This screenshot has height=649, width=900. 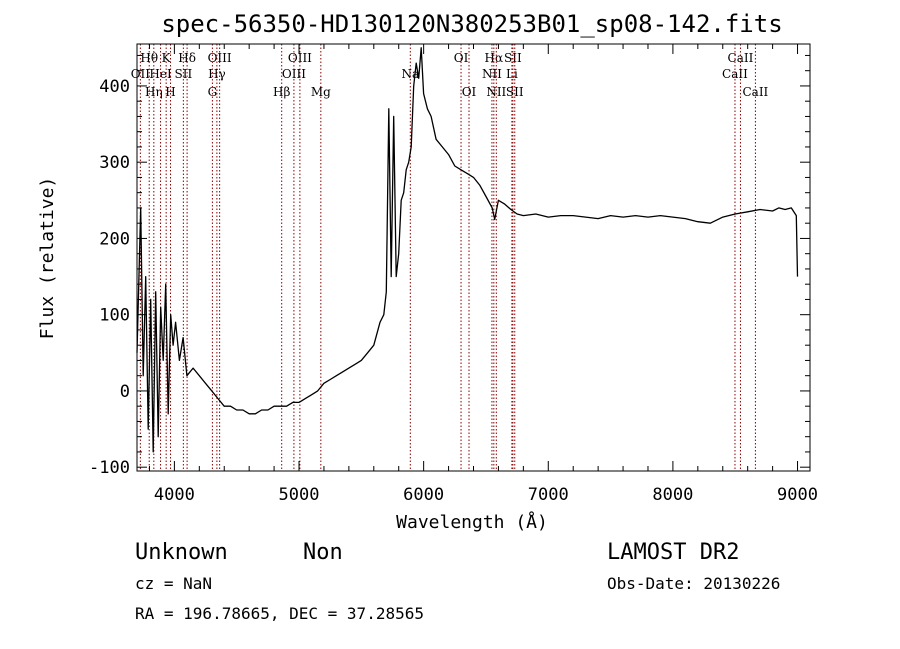 I want to click on line-label: K, so click(x=167, y=58).